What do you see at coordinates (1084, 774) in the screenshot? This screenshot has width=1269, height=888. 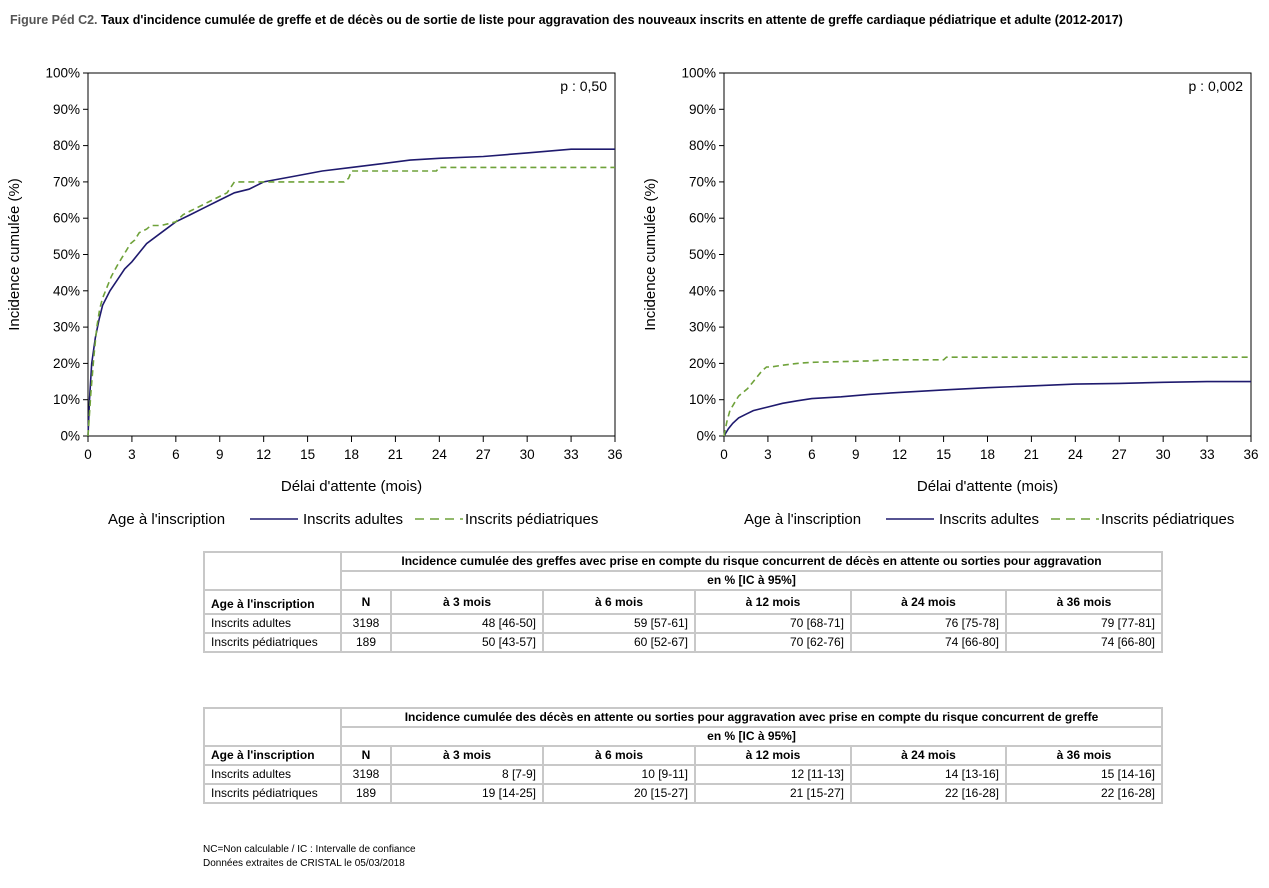 I see `cell-value: 15 [14-16]` at bounding box center [1084, 774].